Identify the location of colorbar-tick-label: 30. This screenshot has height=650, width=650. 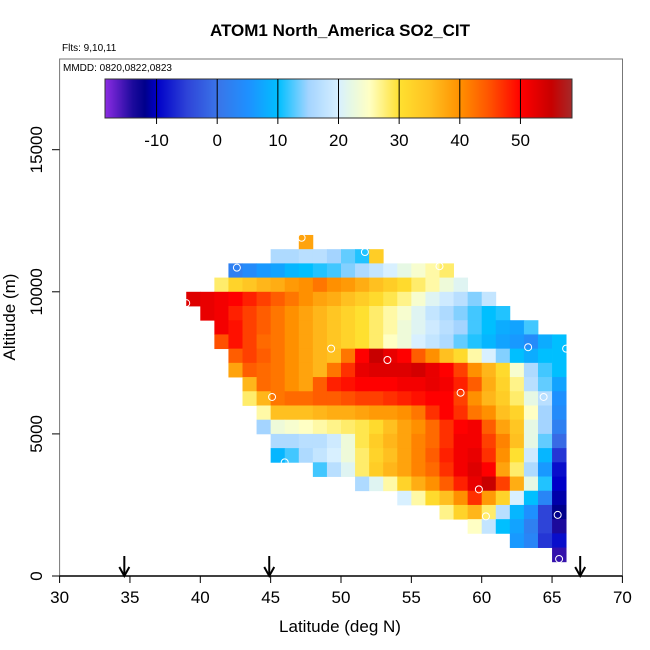
(399, 140).